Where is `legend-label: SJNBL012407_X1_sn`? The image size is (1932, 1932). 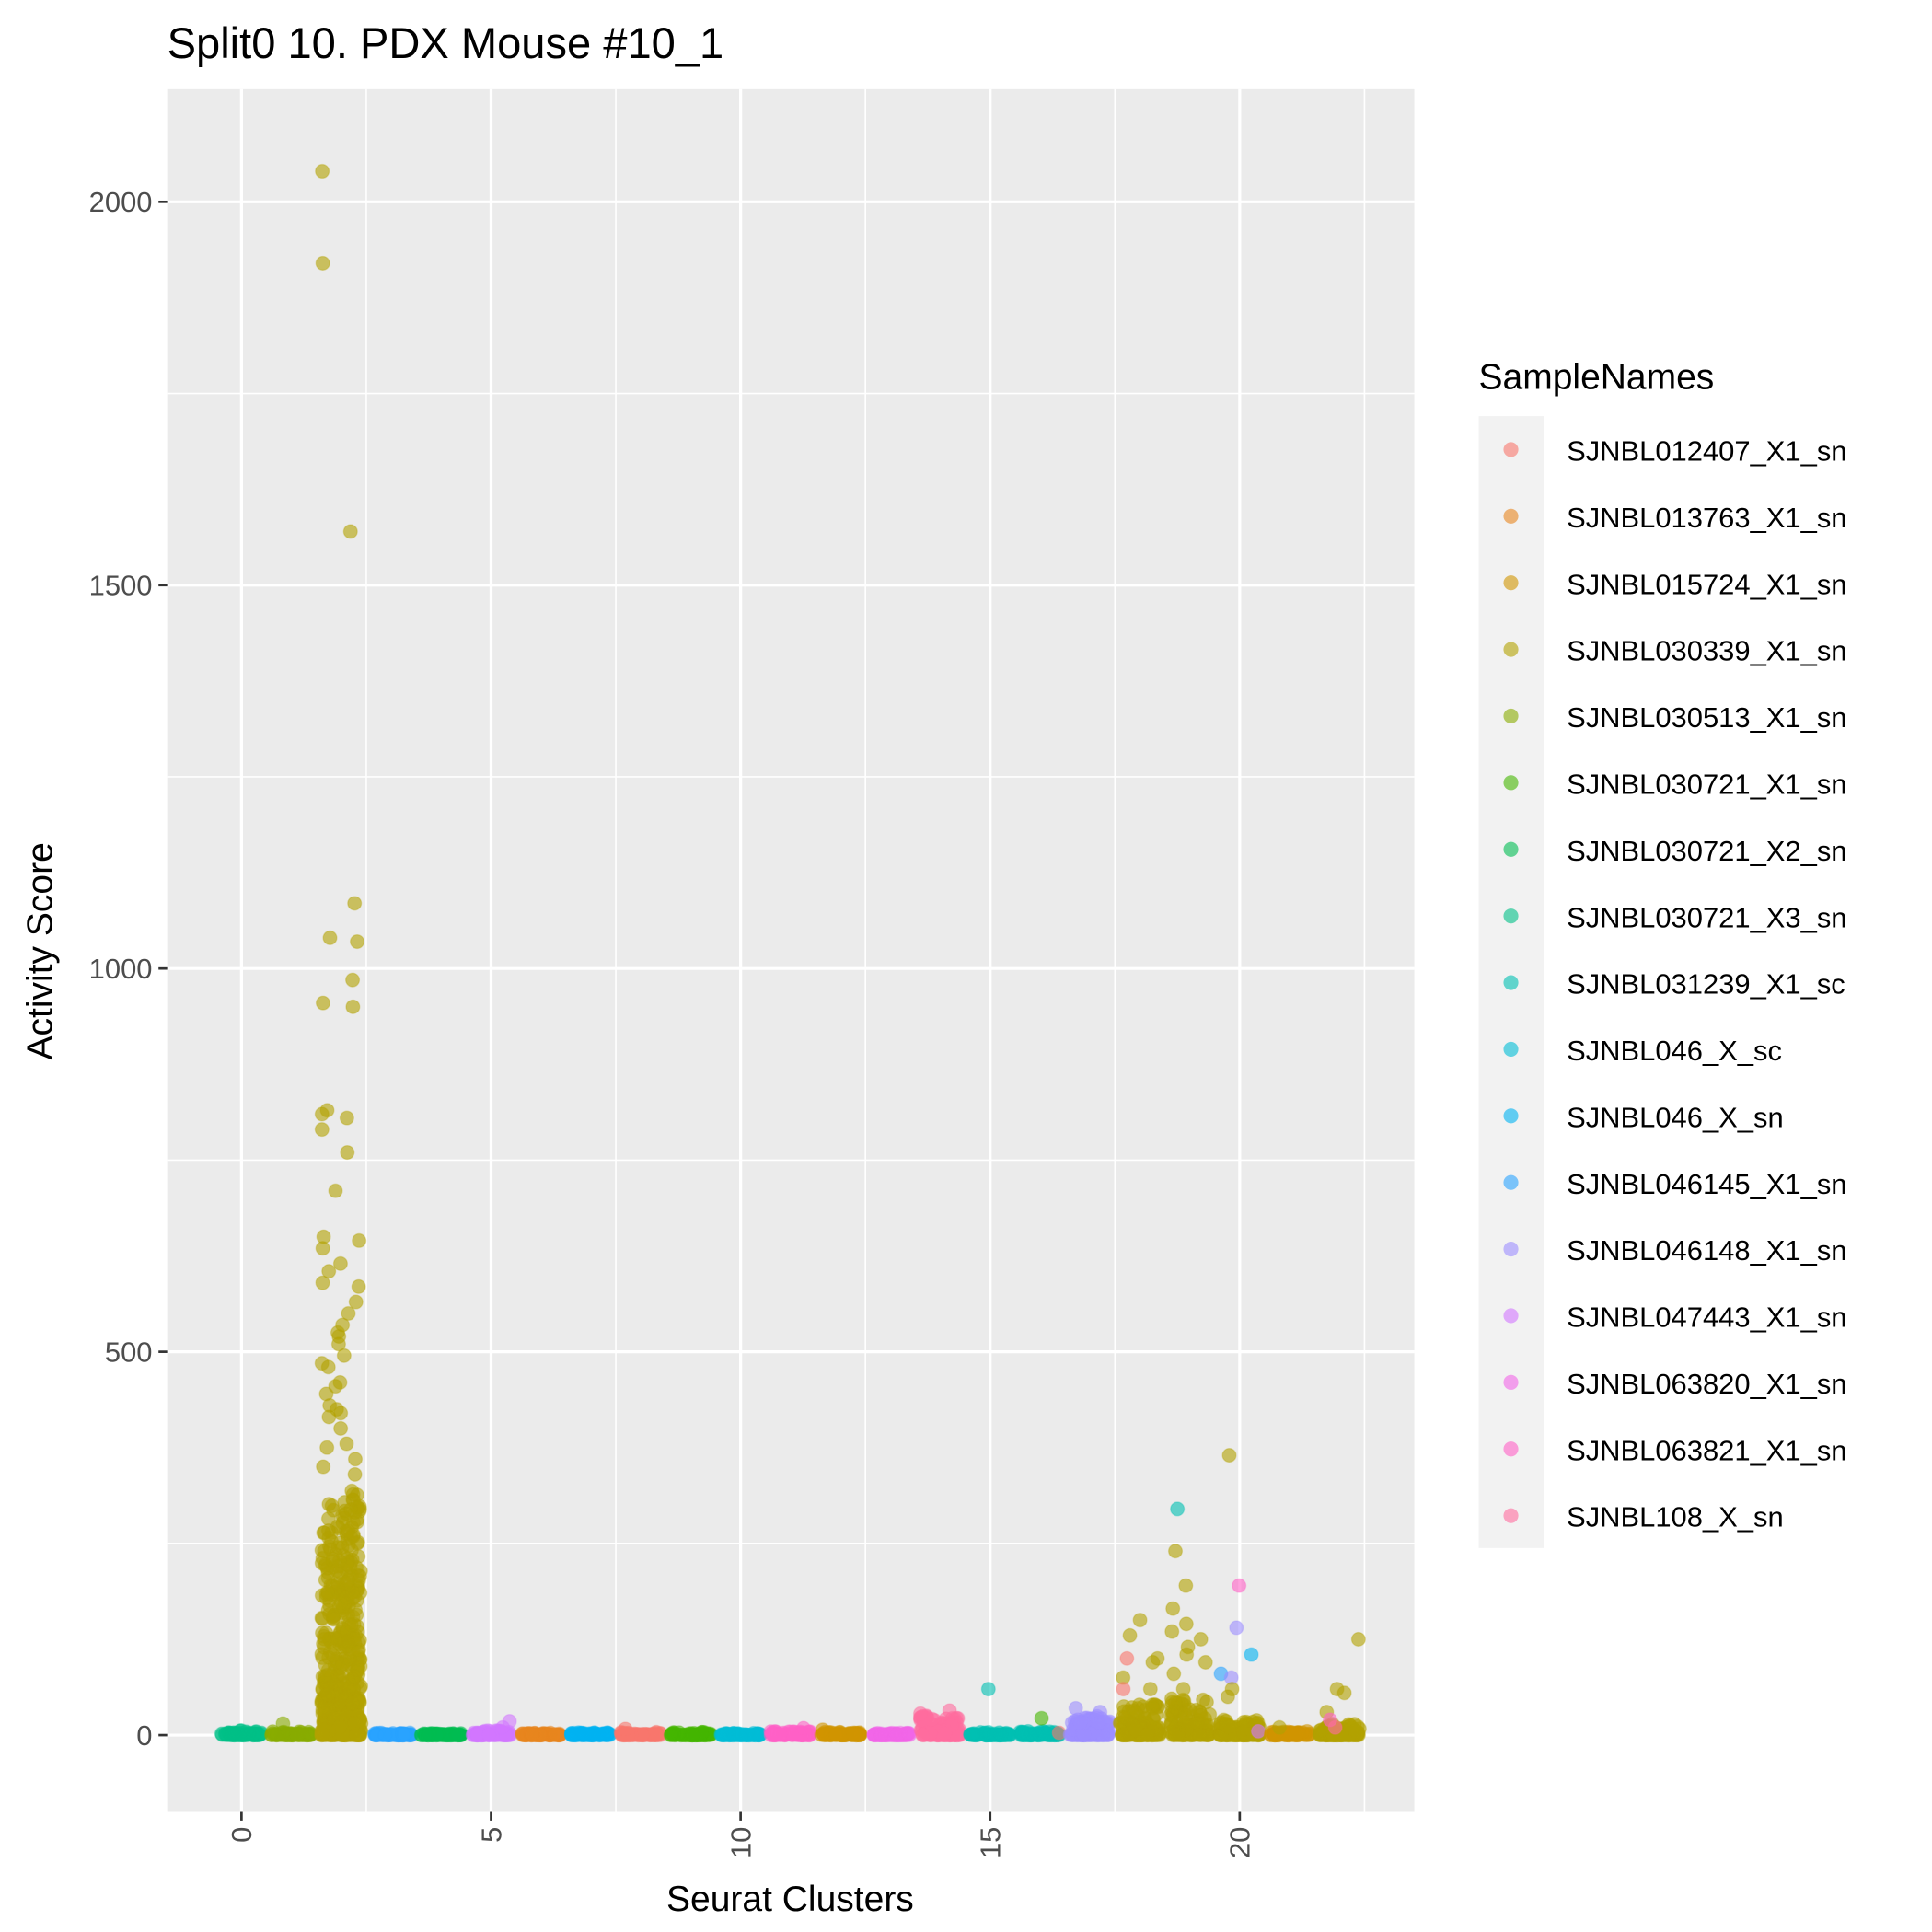
legend-label: SJNBL012407_X1_sn is located at coordinates (1707, 452).